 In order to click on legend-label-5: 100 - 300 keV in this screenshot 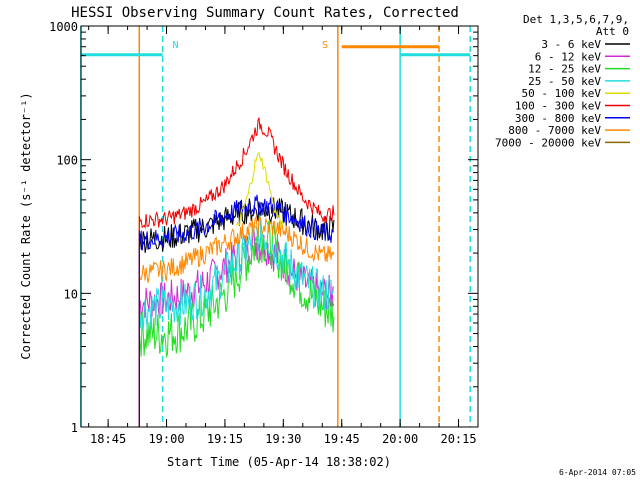, I will do `click(558, 106)`.